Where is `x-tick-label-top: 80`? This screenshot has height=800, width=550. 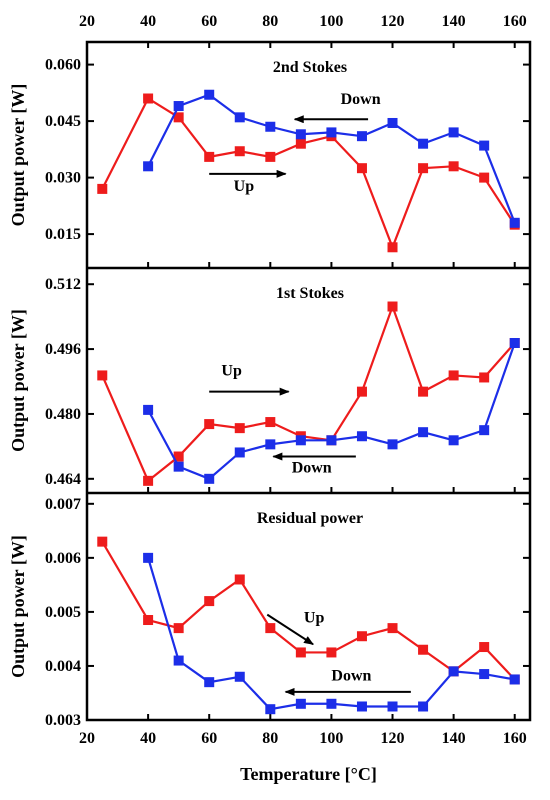
x-tick-label-top: 80 is located at coordinates (270, 21).